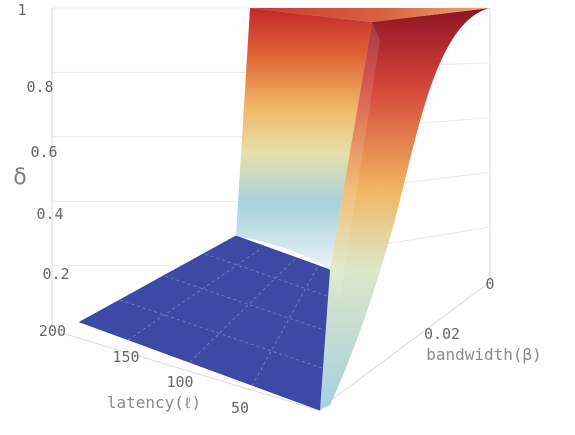 Image resolution: width=575 pixels, height=435 pixels. What do you see at coordinates (55, 274) in the screenshot?
I see `z-tick-label: 0.2` at bounding box center [55, 274].